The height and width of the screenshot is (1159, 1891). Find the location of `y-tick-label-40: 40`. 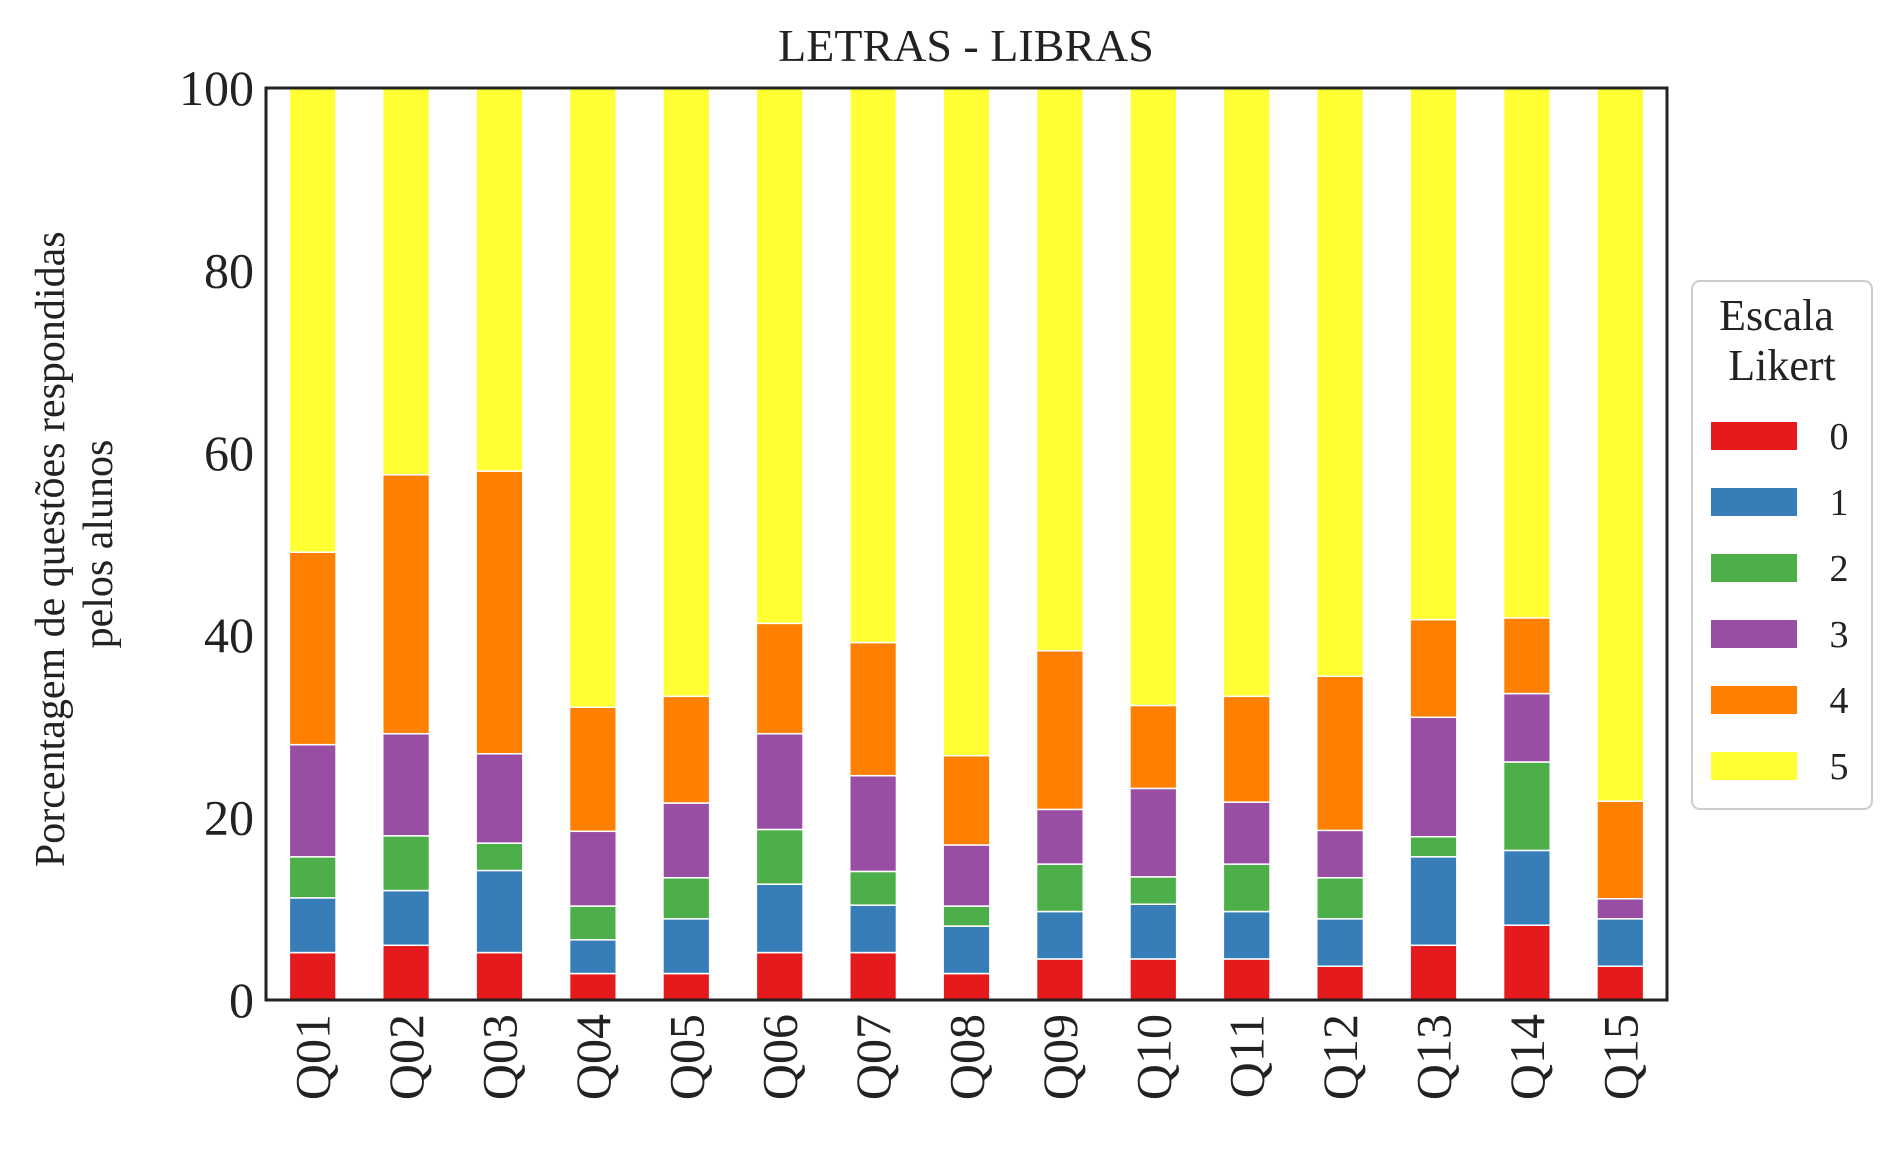

y-tick-label-40: 40 is located at coordinates (229, 635).